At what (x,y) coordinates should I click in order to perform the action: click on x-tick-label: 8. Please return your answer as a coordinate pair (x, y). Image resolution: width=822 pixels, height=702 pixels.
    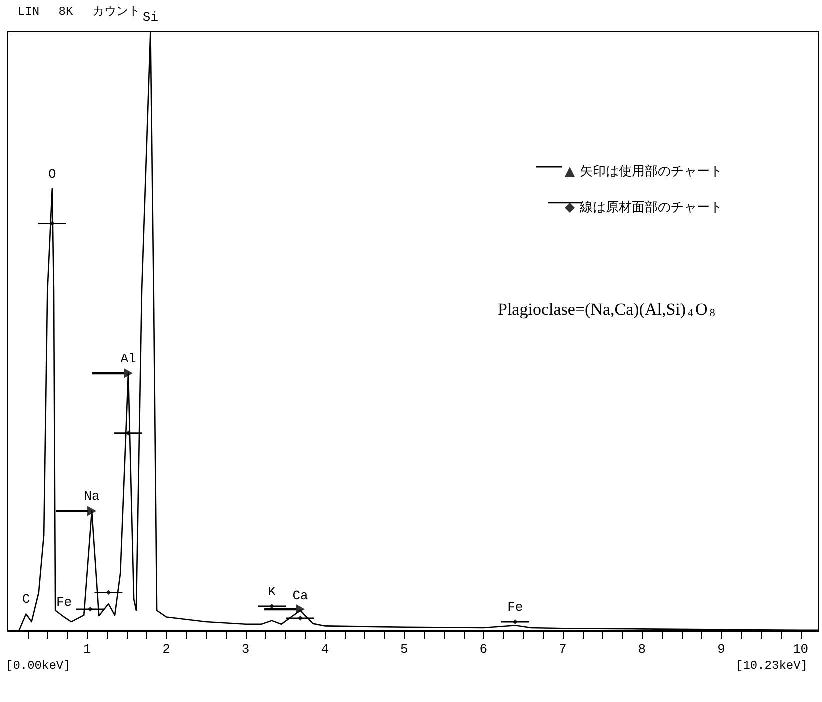
    Looking at the image, I should click on (642, 649).